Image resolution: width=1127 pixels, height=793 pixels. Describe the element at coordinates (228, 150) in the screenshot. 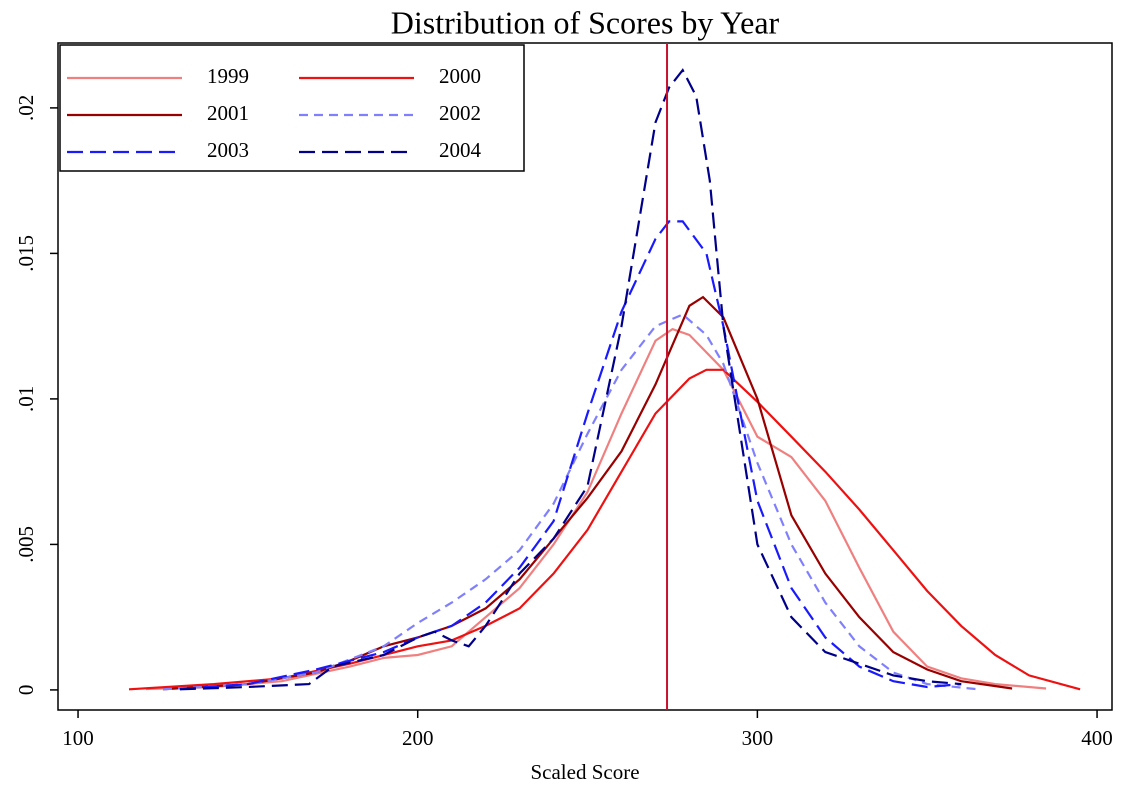

I see `legend-label: 2003` at that location.